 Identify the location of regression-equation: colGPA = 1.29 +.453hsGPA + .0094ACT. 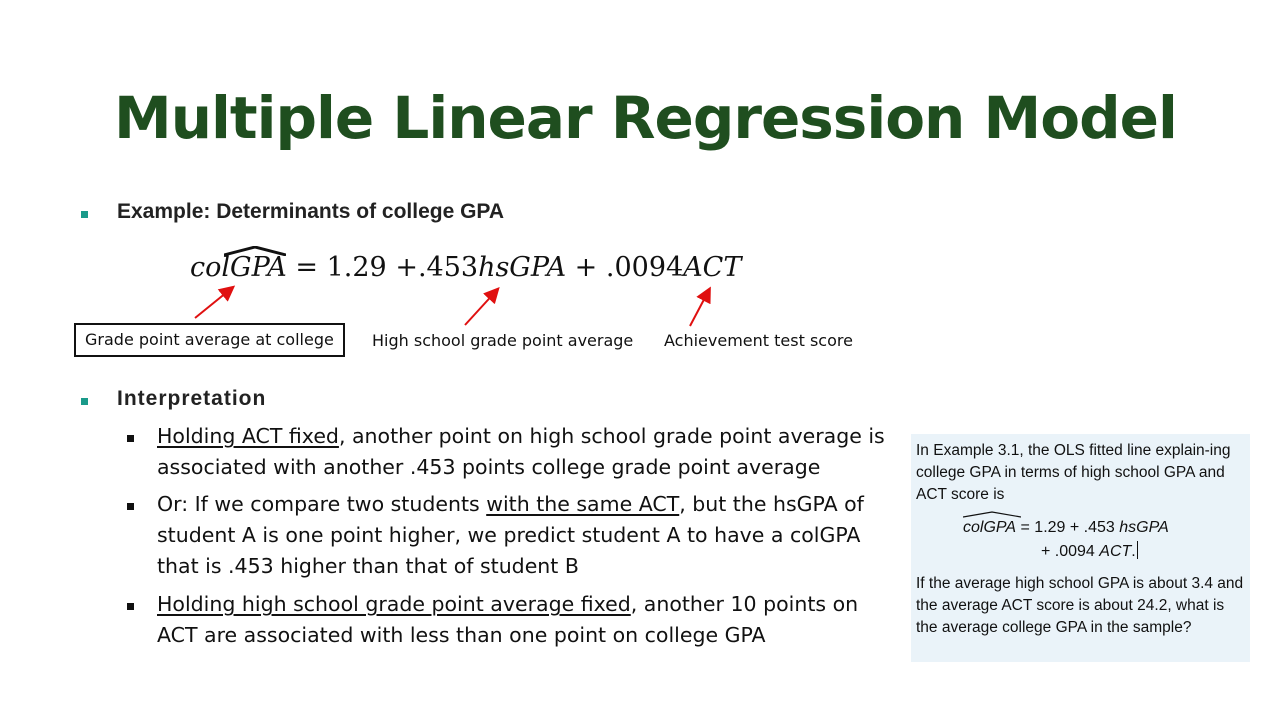
(466, 264).